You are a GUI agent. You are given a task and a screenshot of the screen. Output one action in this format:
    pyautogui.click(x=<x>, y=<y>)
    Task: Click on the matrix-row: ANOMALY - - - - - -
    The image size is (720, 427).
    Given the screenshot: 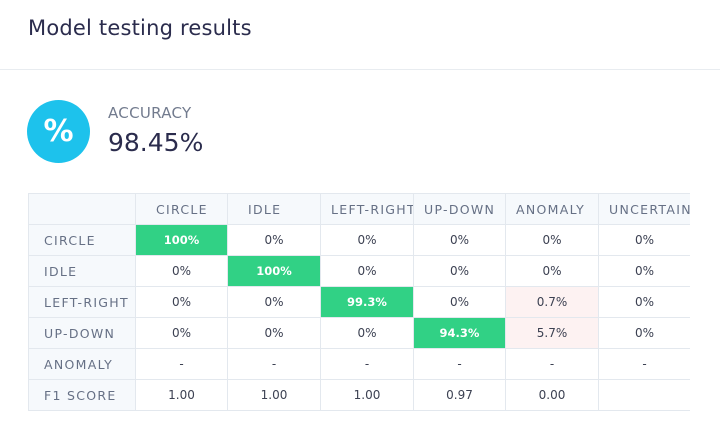 What is the action you would take?
    pyautogui.click(x=359, y=364)
    